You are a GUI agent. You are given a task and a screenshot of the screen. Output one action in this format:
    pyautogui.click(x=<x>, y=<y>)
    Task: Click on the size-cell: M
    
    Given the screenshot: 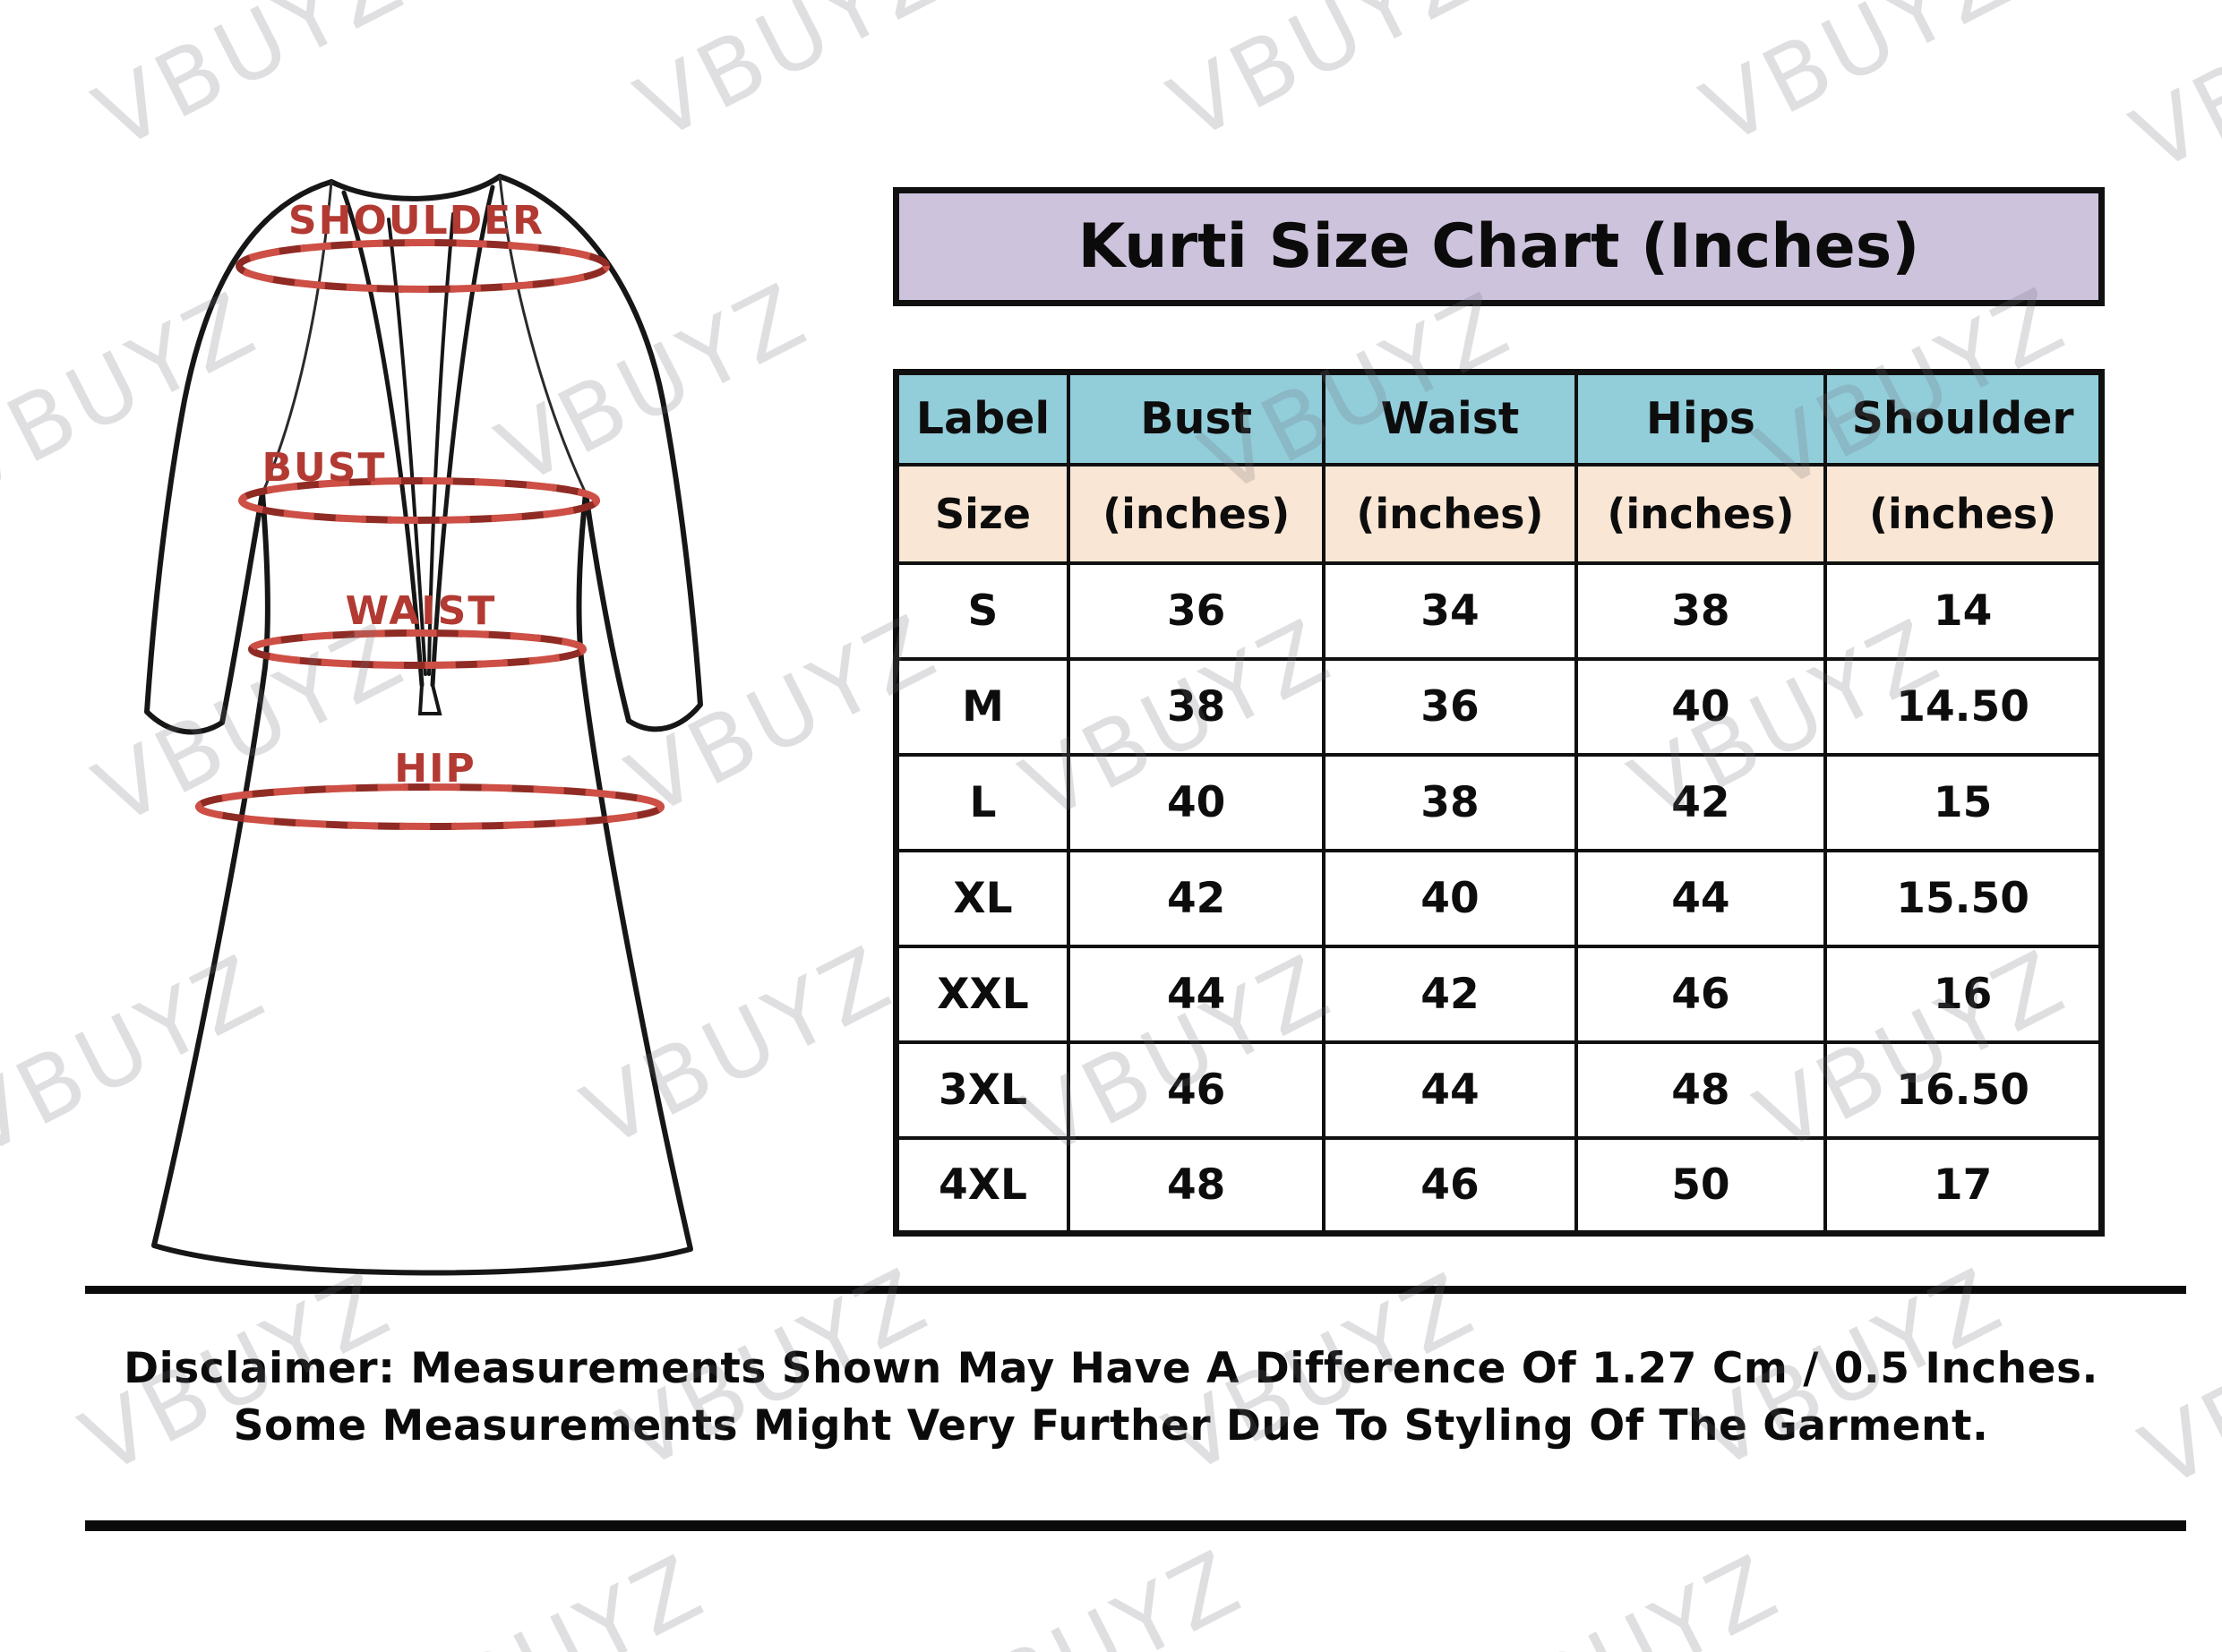 What is the action you would take?
    pyautogui.click(x=982, y=706)
    